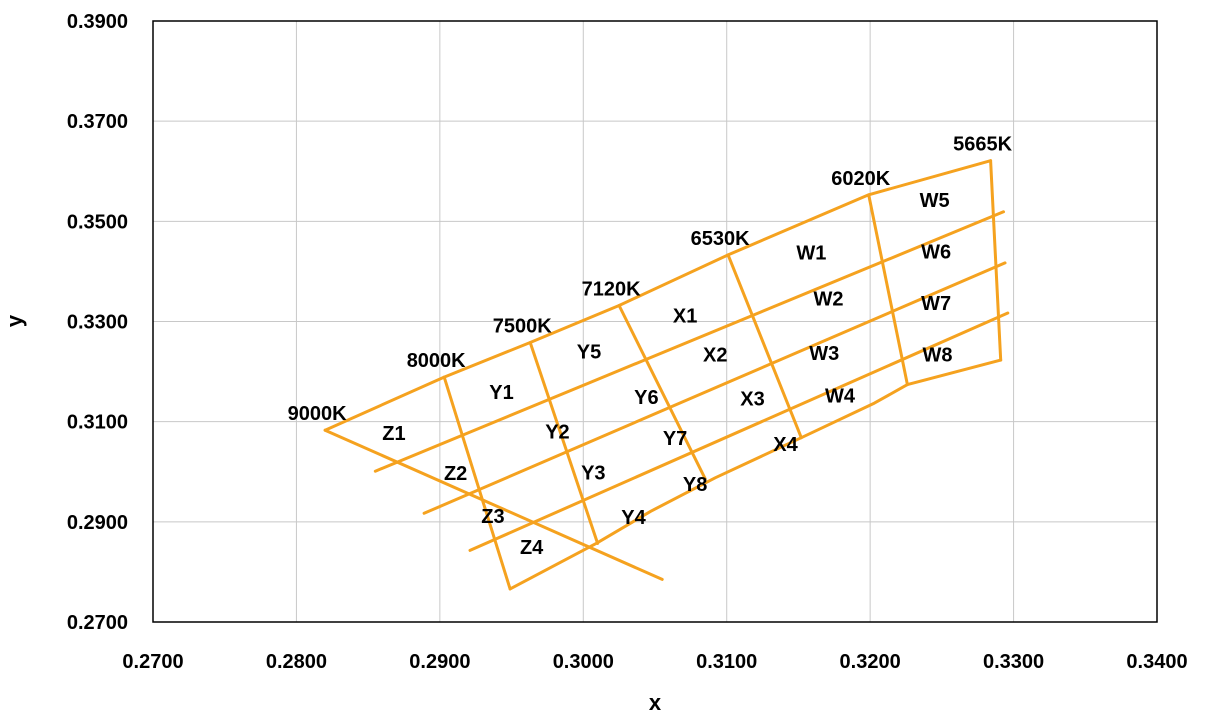 This screenshot has height=719, width=1206. What do you see at coordinates (1013, 662) in the screenshot?
I see `x-tick-label: 0.3300` at bounding box center [1013, 662].